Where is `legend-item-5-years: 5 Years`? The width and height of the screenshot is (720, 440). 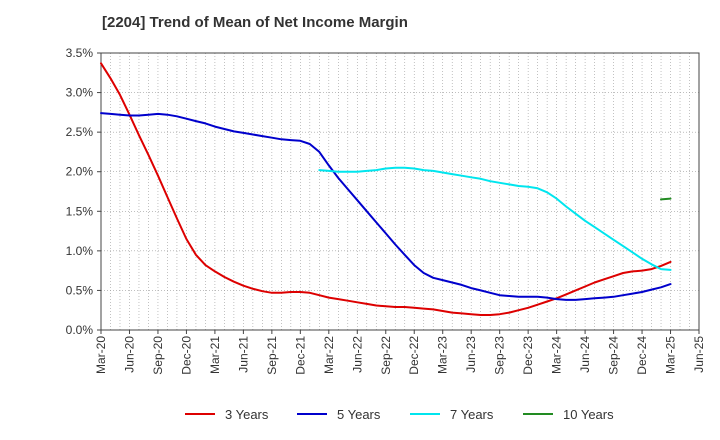 legend-item-5-years: 5 Years is located at coordinates (338, 414).